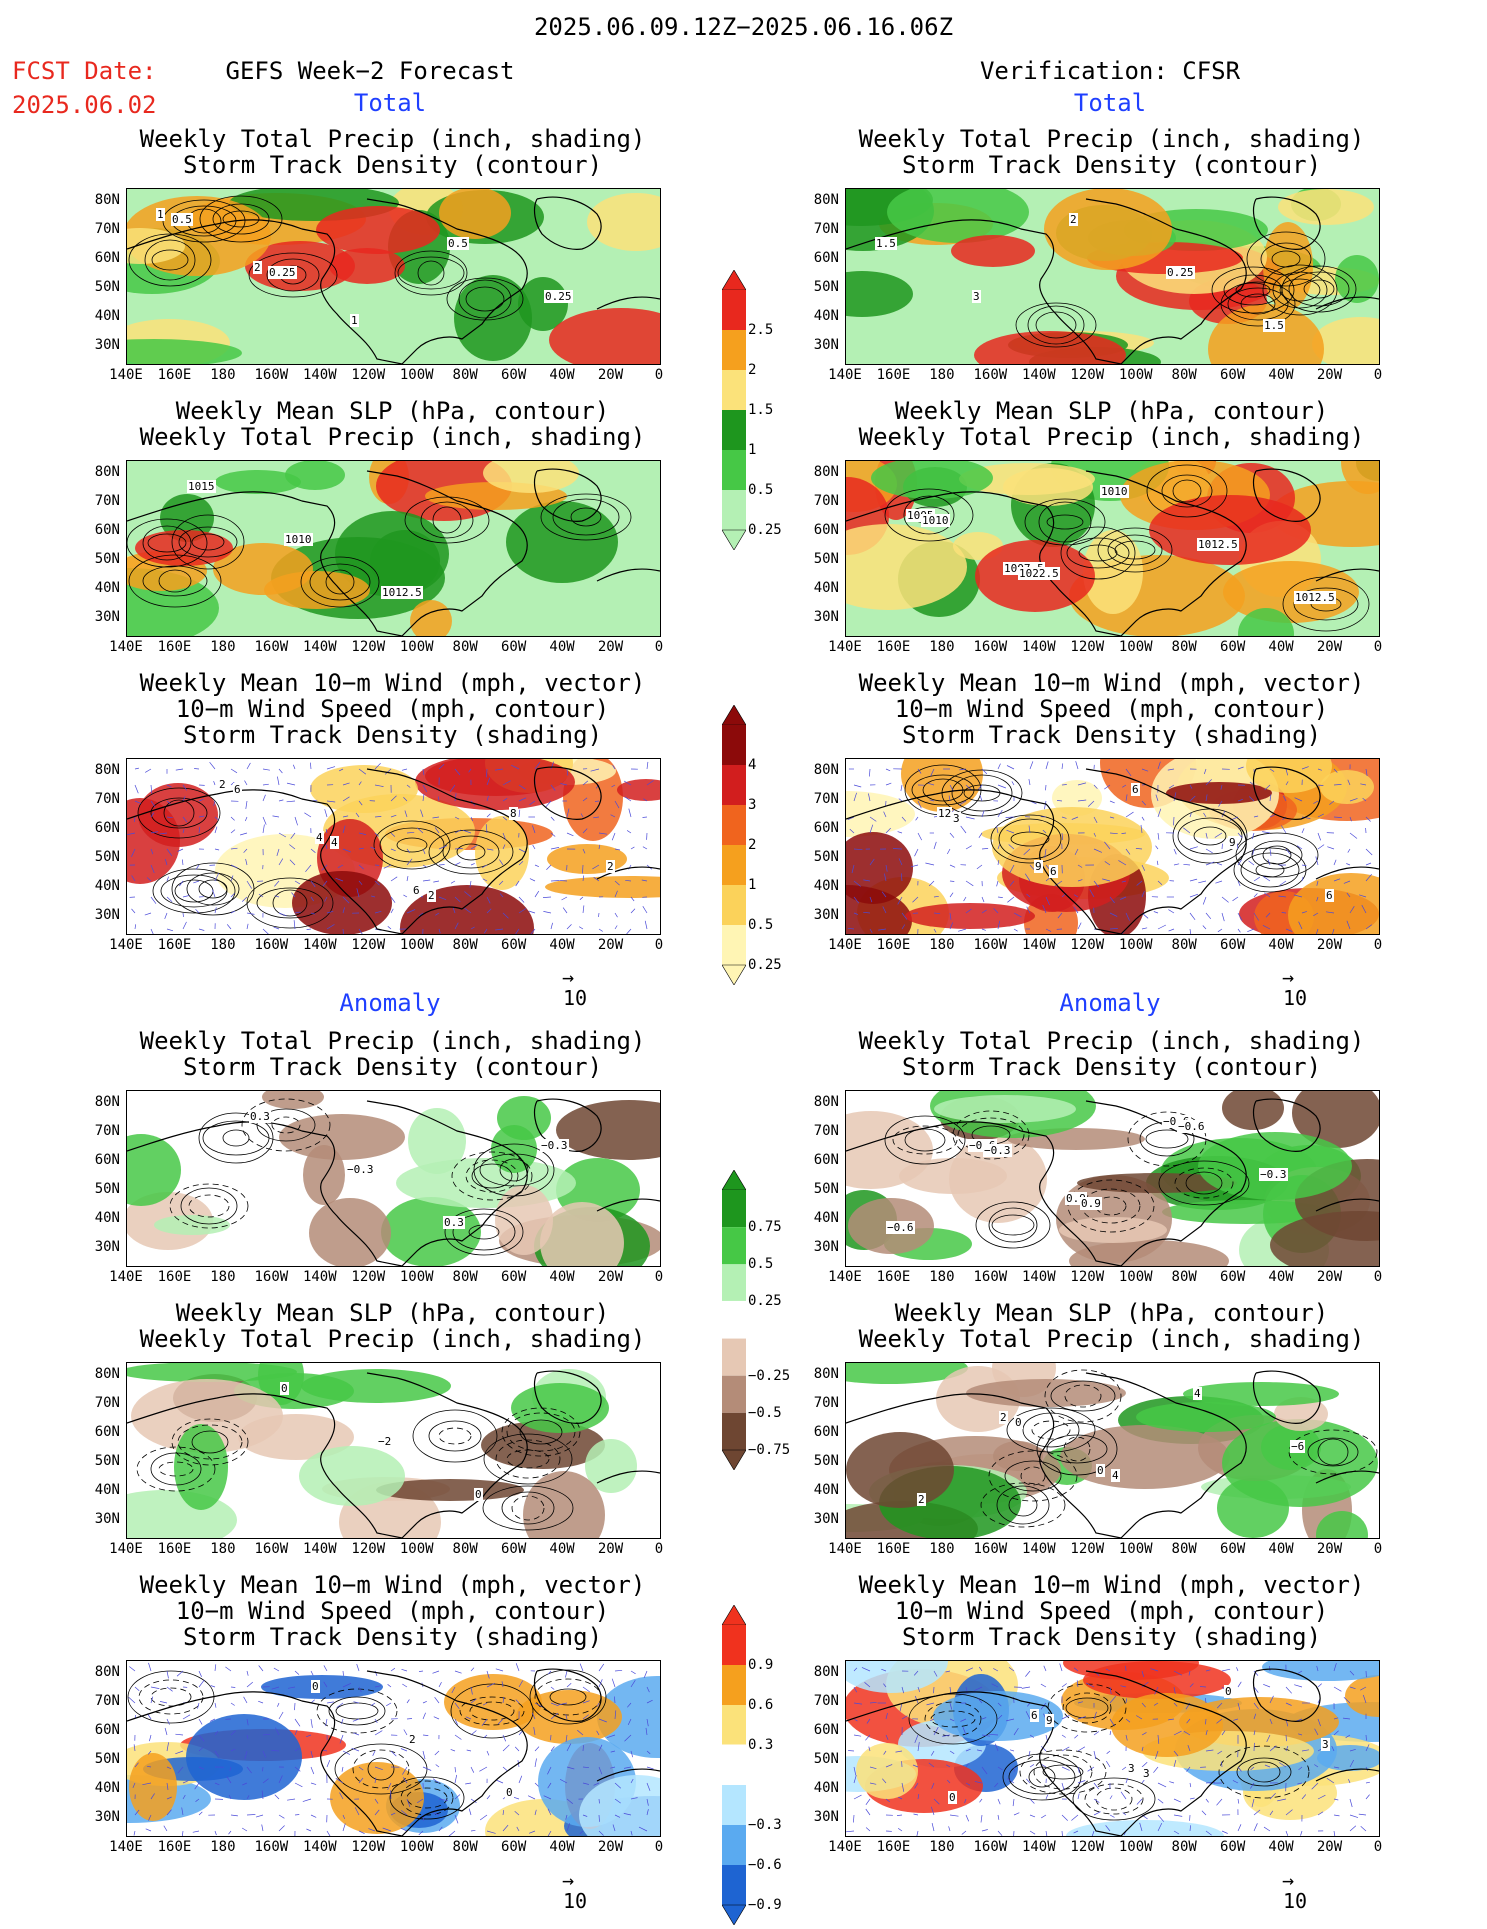  Describe the element at coordinates (390, 1003) in the screenshot. I see `left-anomaly-label: Anomaly` at that location.